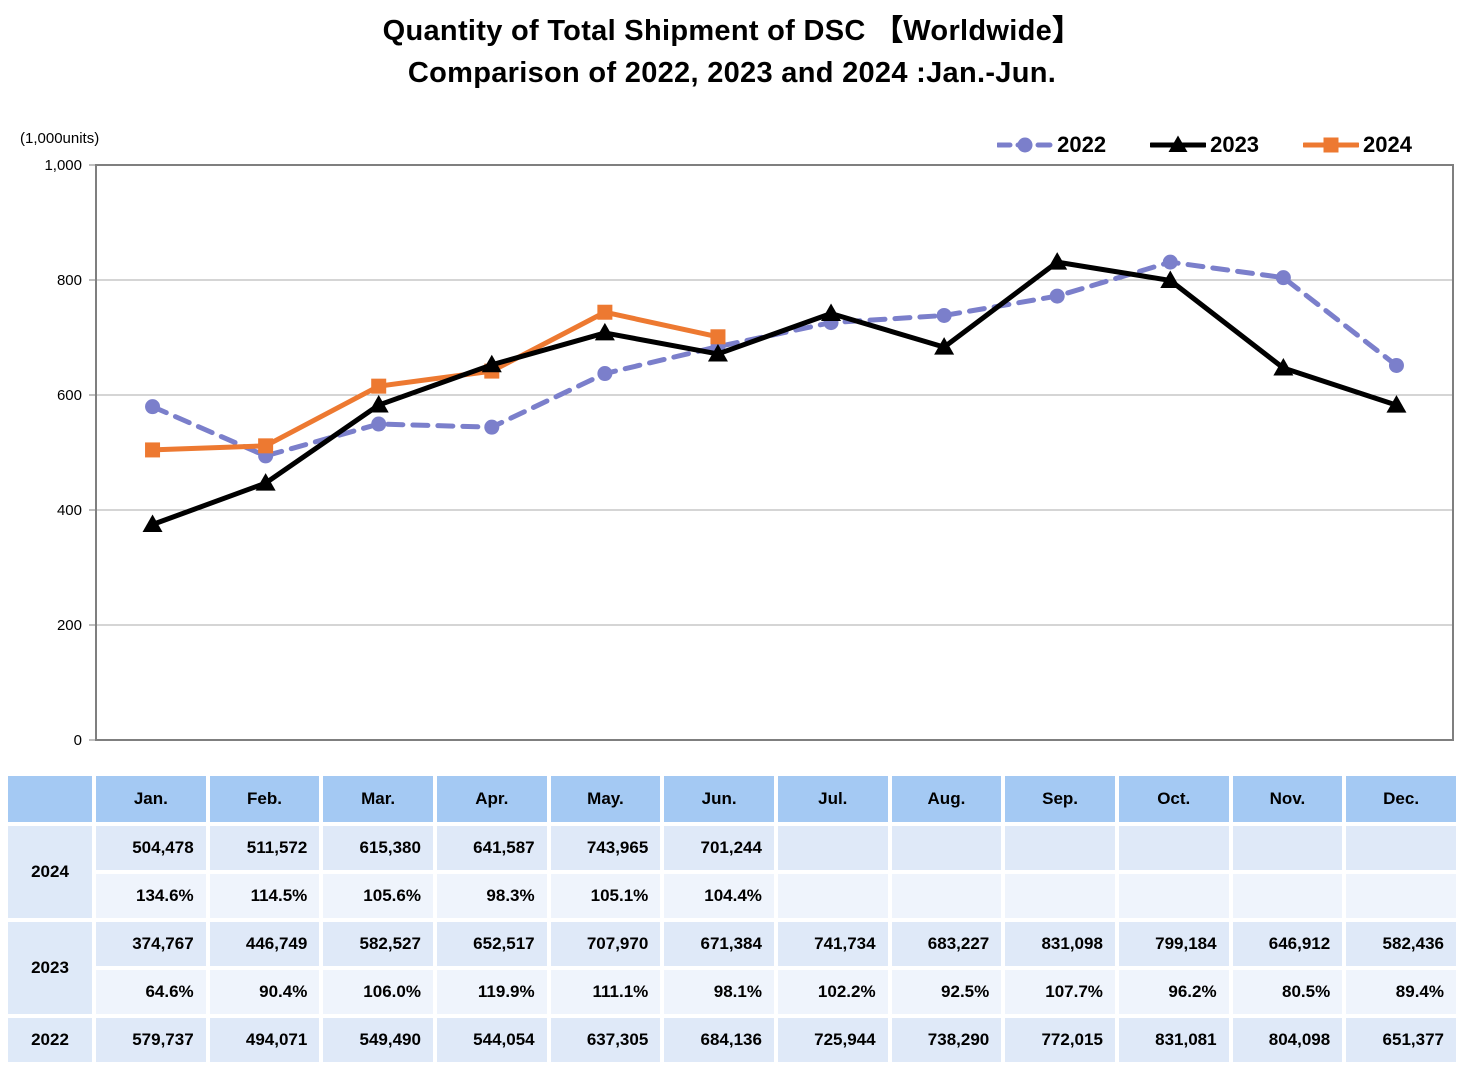 This screenshot has width=1464, height=1076. I want to click on y-axis-tick-label: 800, so click(69, 280).